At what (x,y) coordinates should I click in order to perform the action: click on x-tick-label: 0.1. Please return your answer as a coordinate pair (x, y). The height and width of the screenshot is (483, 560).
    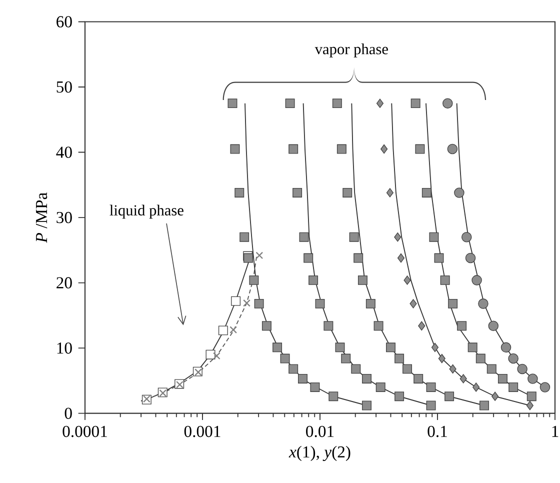
    Looking at the image, I should click on (437, 432).